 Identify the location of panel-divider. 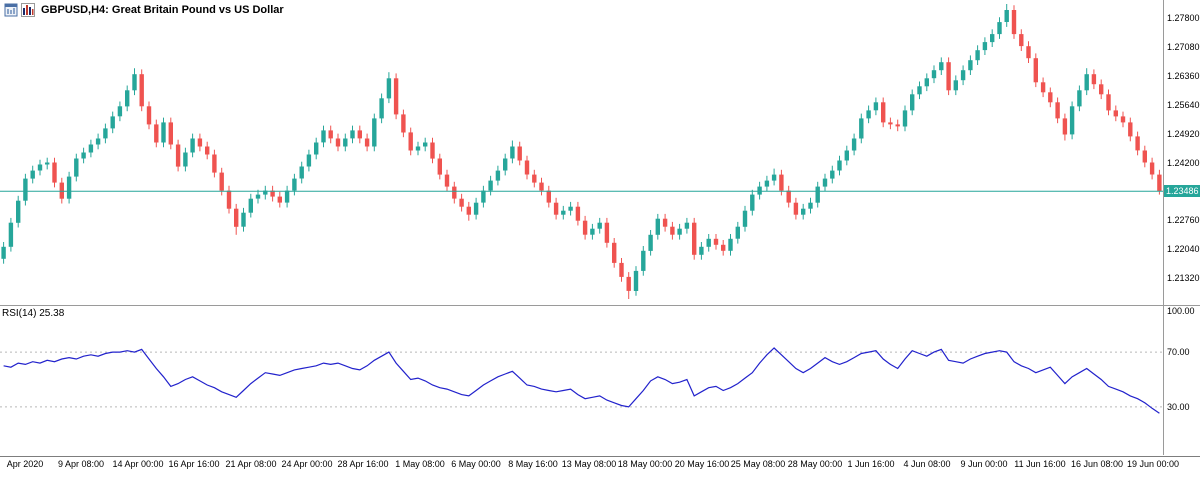
(600, 305).